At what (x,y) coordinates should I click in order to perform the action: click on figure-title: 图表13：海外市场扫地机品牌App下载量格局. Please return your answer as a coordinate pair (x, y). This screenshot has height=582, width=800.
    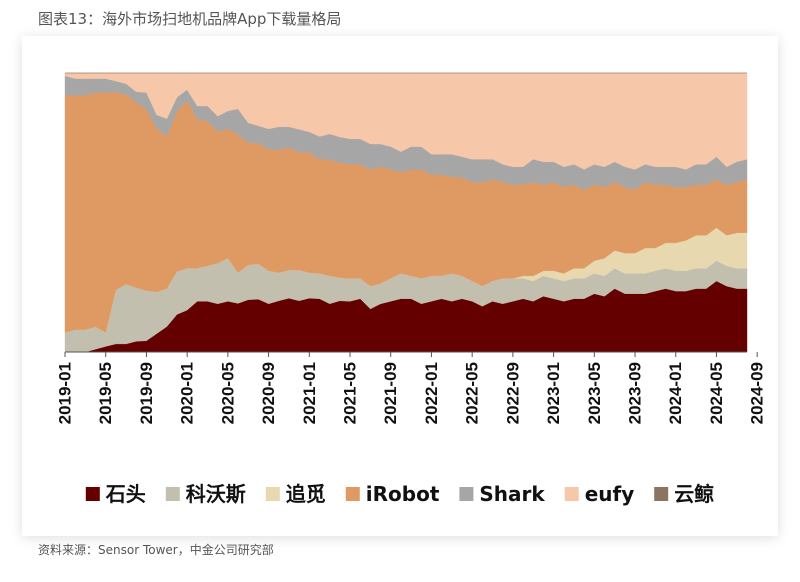
    Looking at the image, I should click on (190, 19).